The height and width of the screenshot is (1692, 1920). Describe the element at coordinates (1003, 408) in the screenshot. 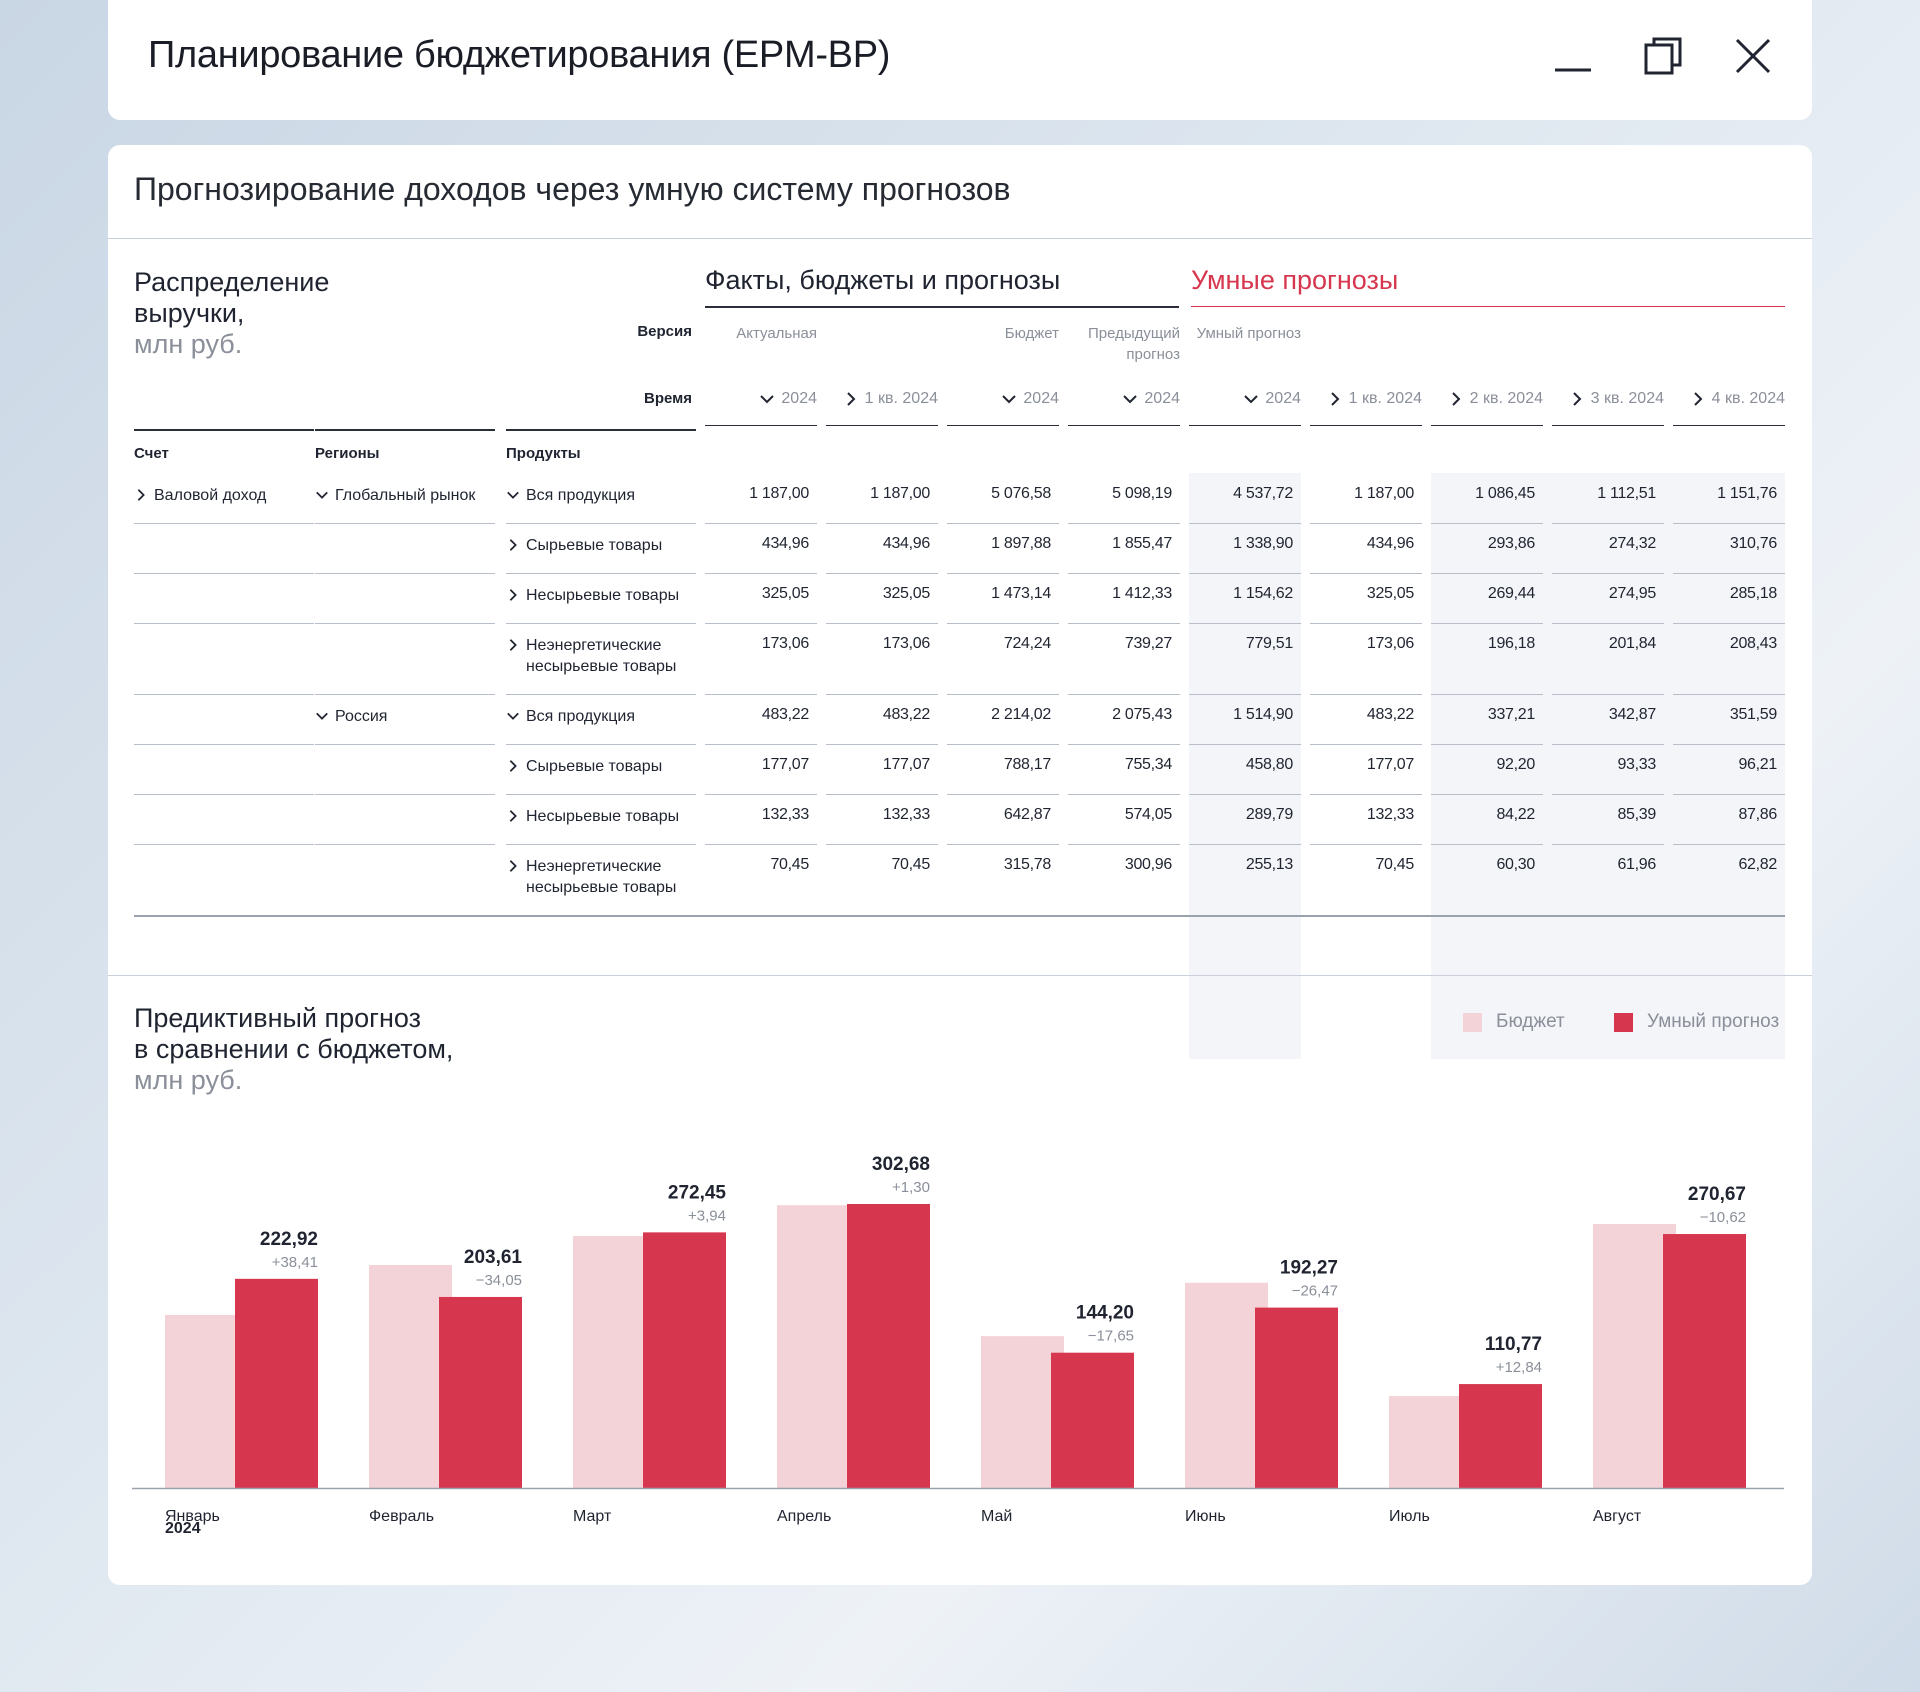

I see `time-header-2: 2024` at that location.